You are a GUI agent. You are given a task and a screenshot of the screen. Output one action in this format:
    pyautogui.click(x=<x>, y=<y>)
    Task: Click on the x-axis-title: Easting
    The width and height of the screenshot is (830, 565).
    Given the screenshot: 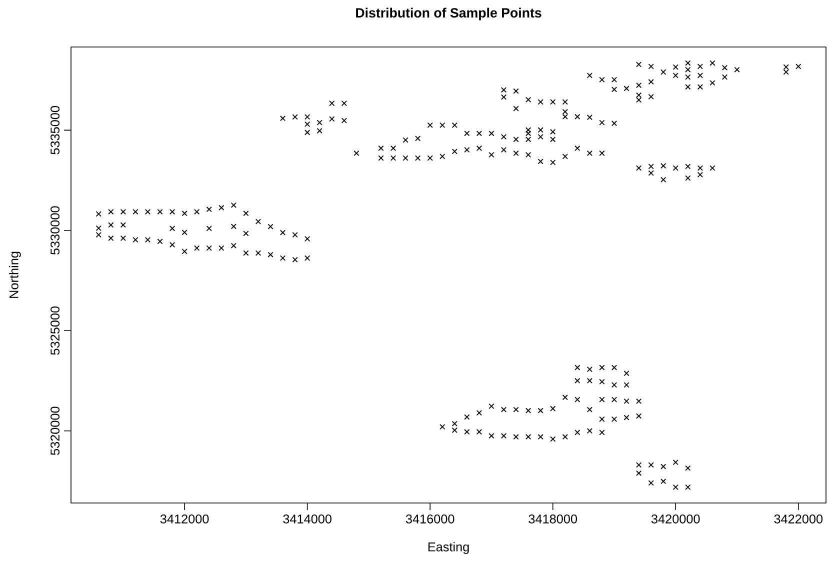 What is the action you would take?
    pyautogui.click(x=448, y=548)
    